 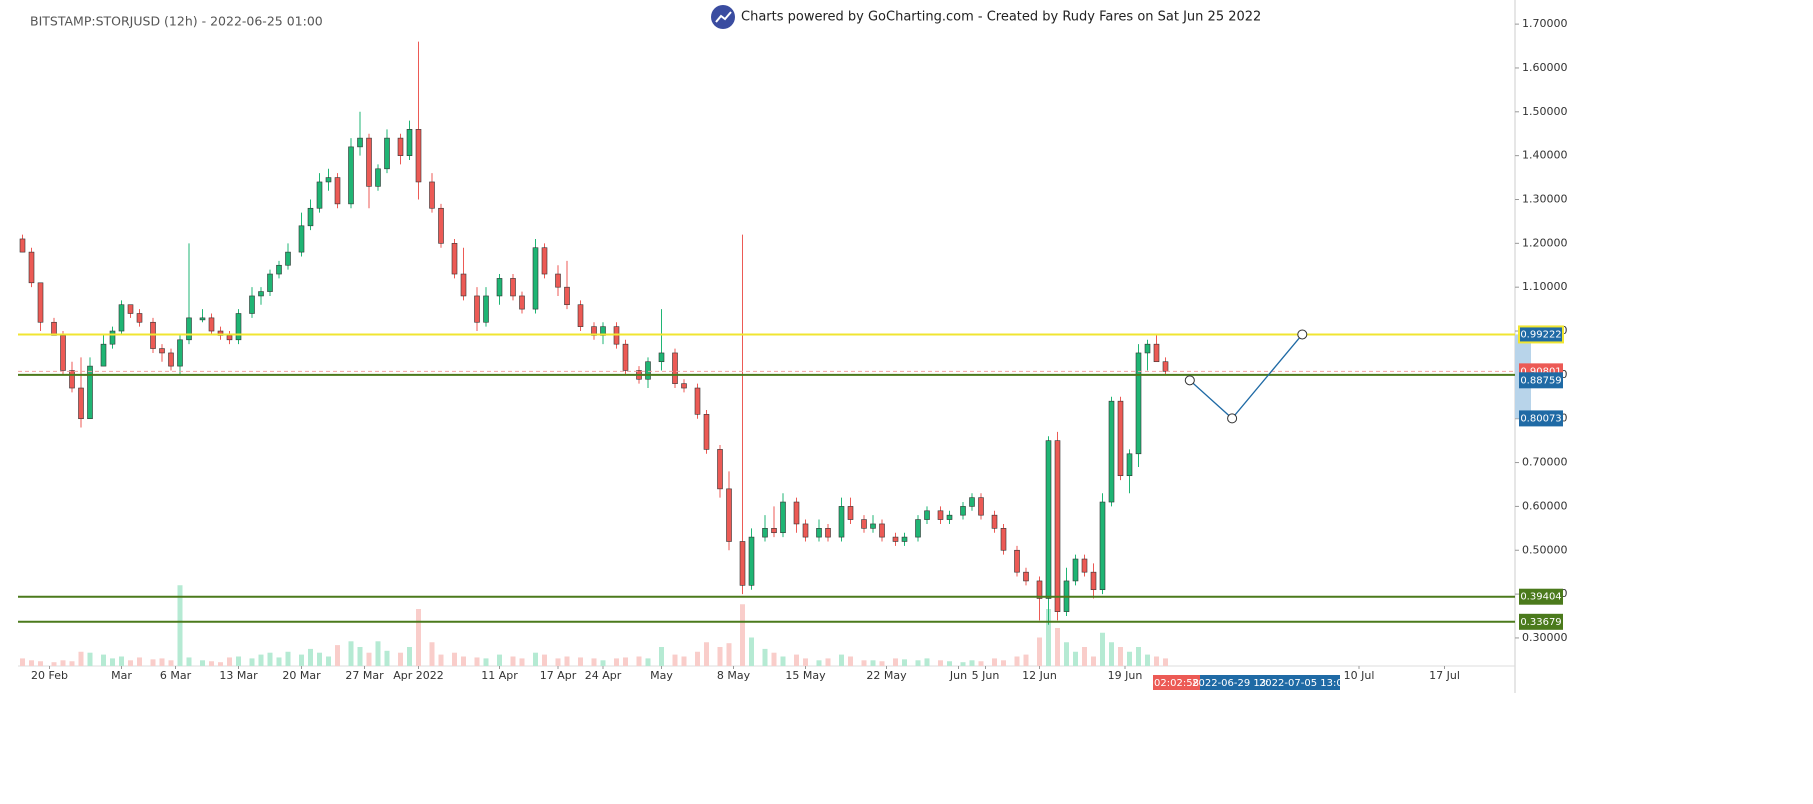 I want to click on x-tick-label: 8 May, so click(x=734, y=675).